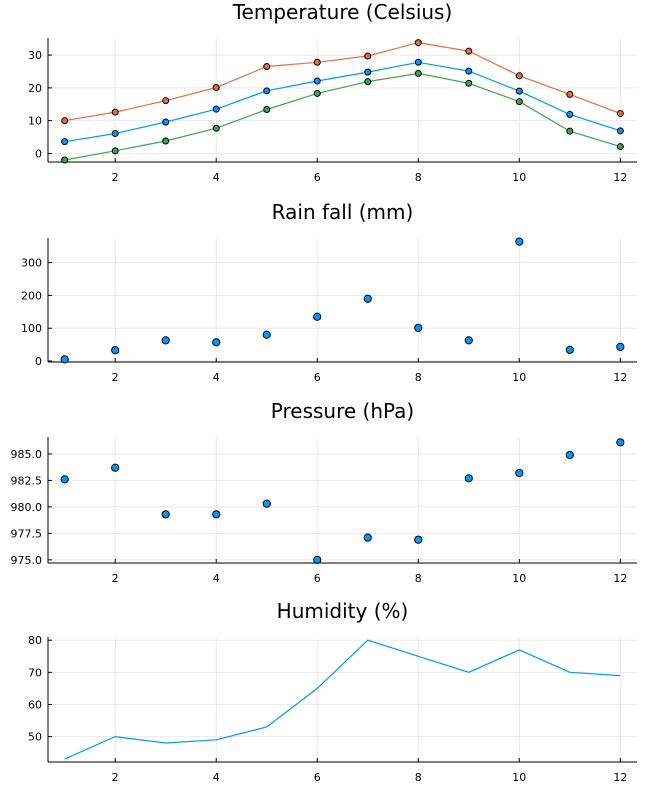 This screenshot has width=649, height=800. I want to click on y-tick-label: 30, so click(35, 55).